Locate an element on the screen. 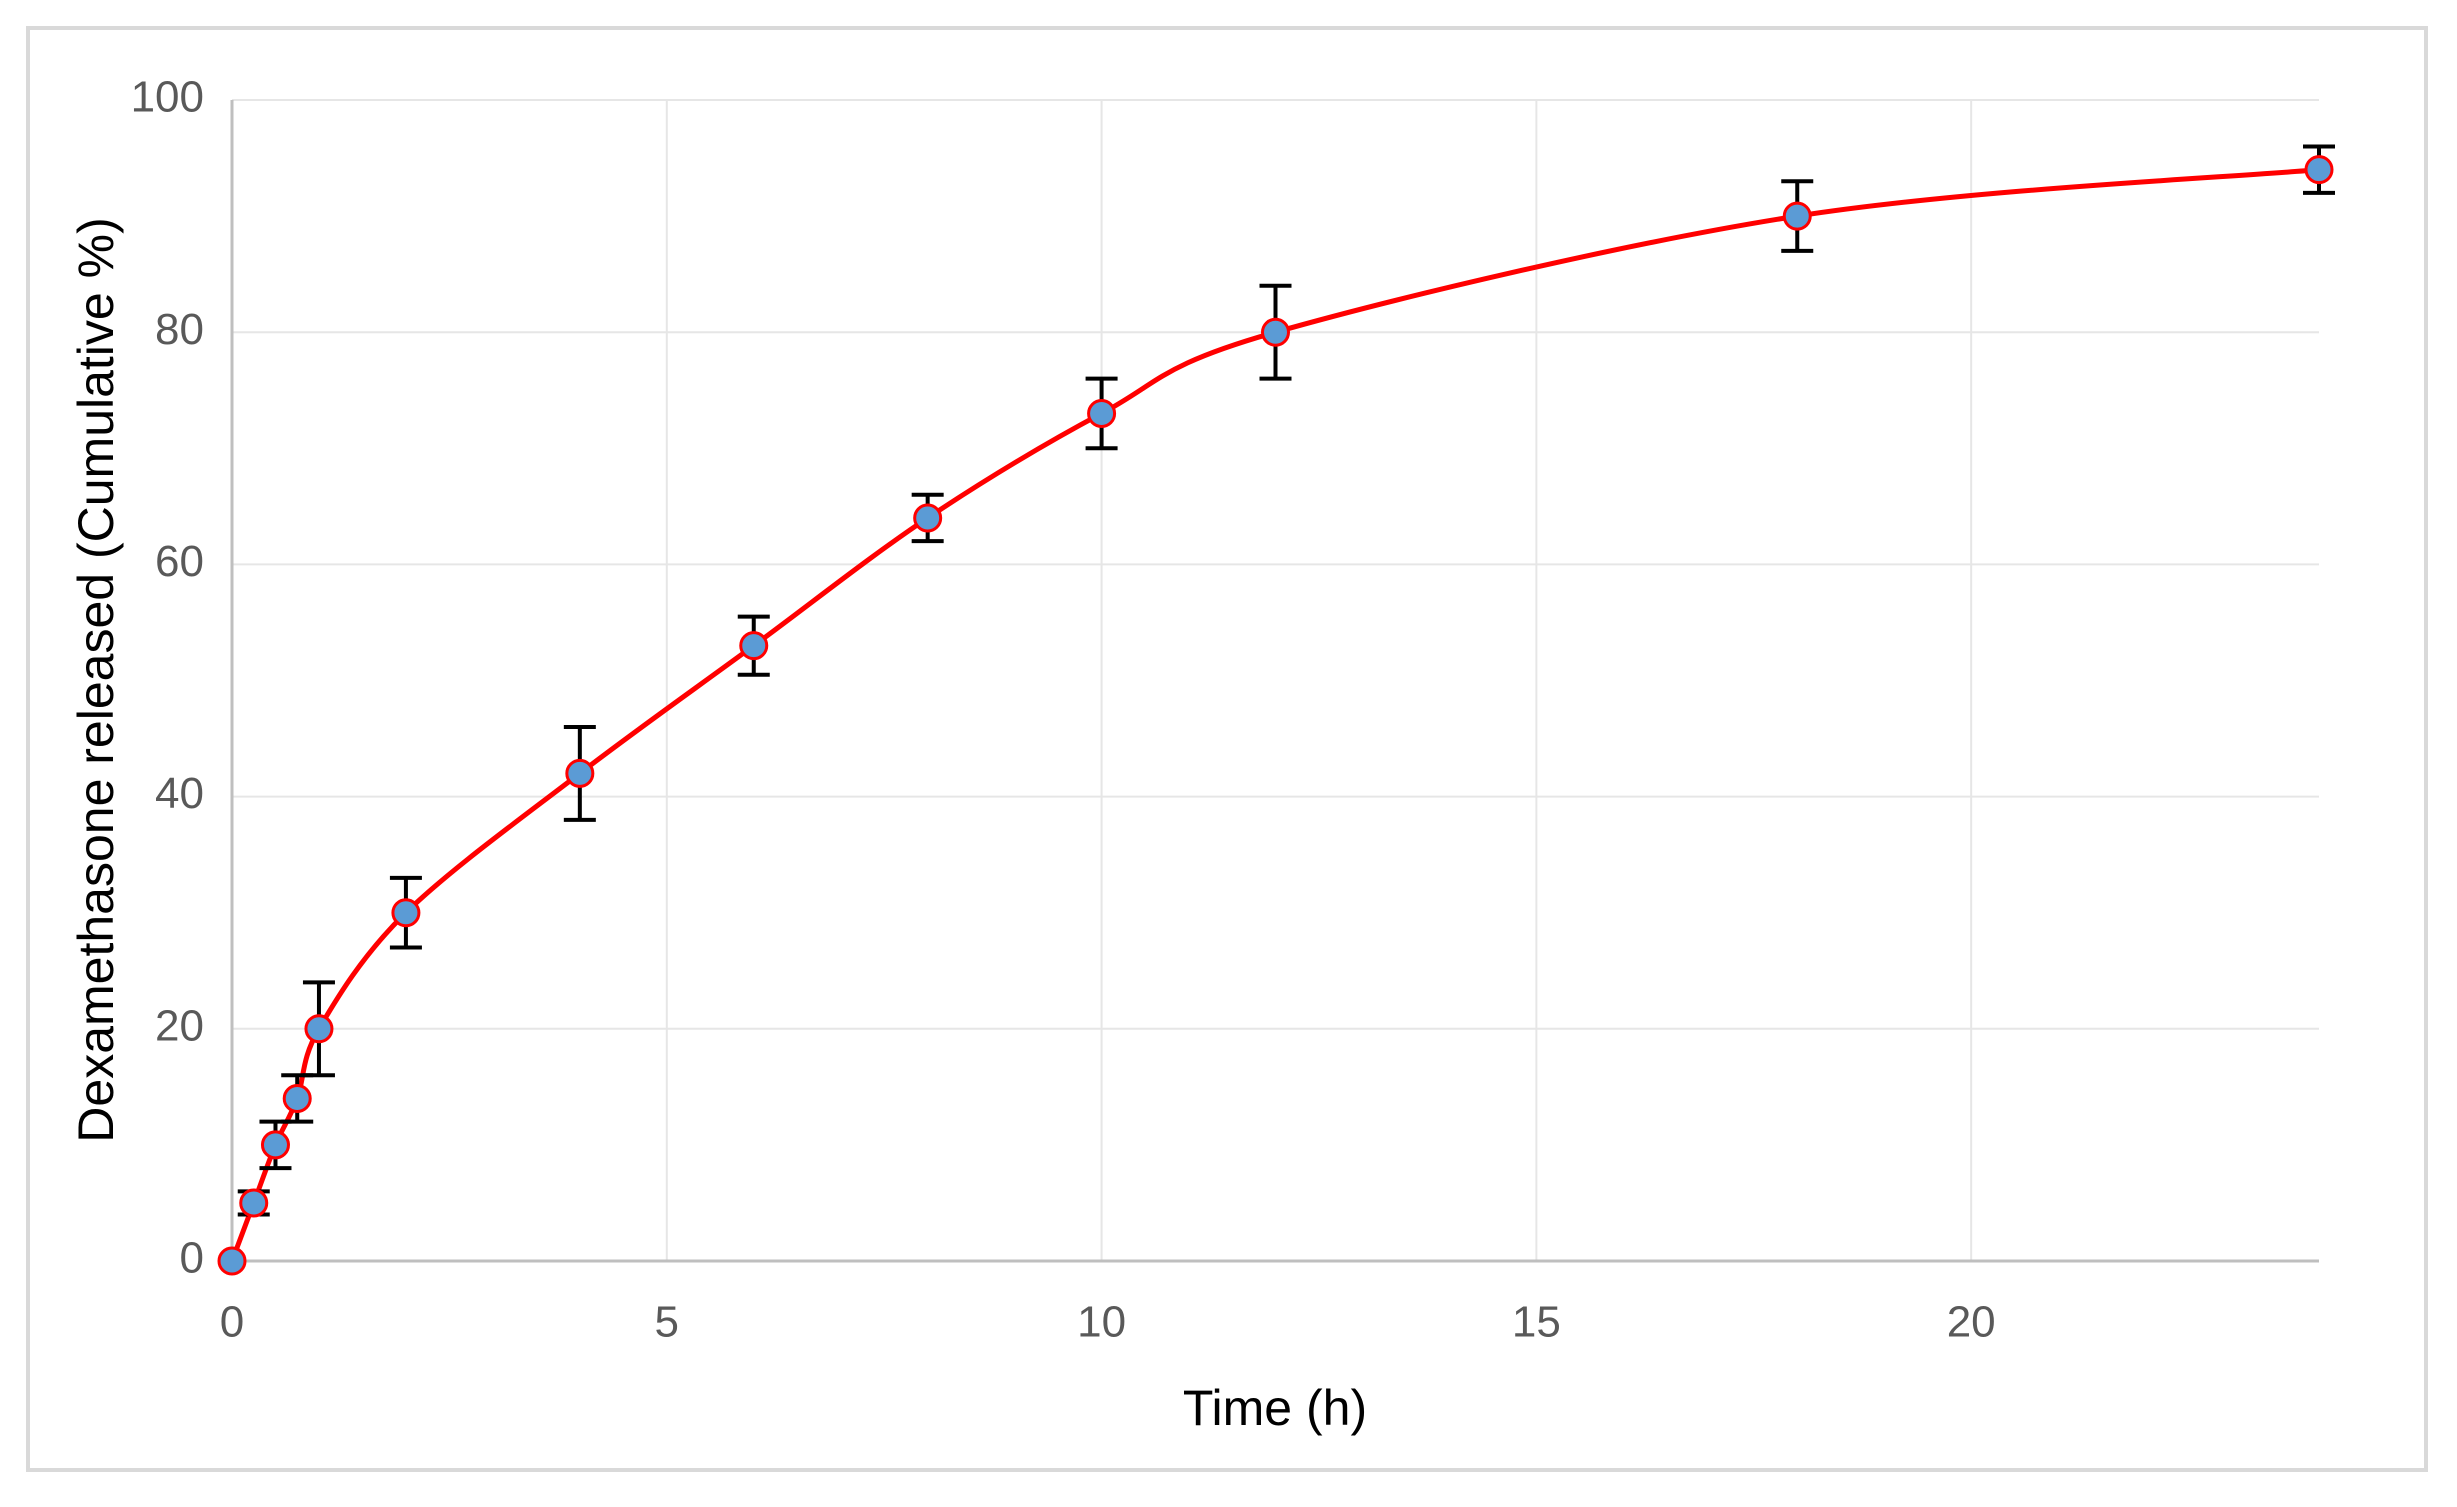 Image resolution: width=2457 pixels, height=1507 pixels. y-tick-label: 20 is located at coordinates (179, 1025).